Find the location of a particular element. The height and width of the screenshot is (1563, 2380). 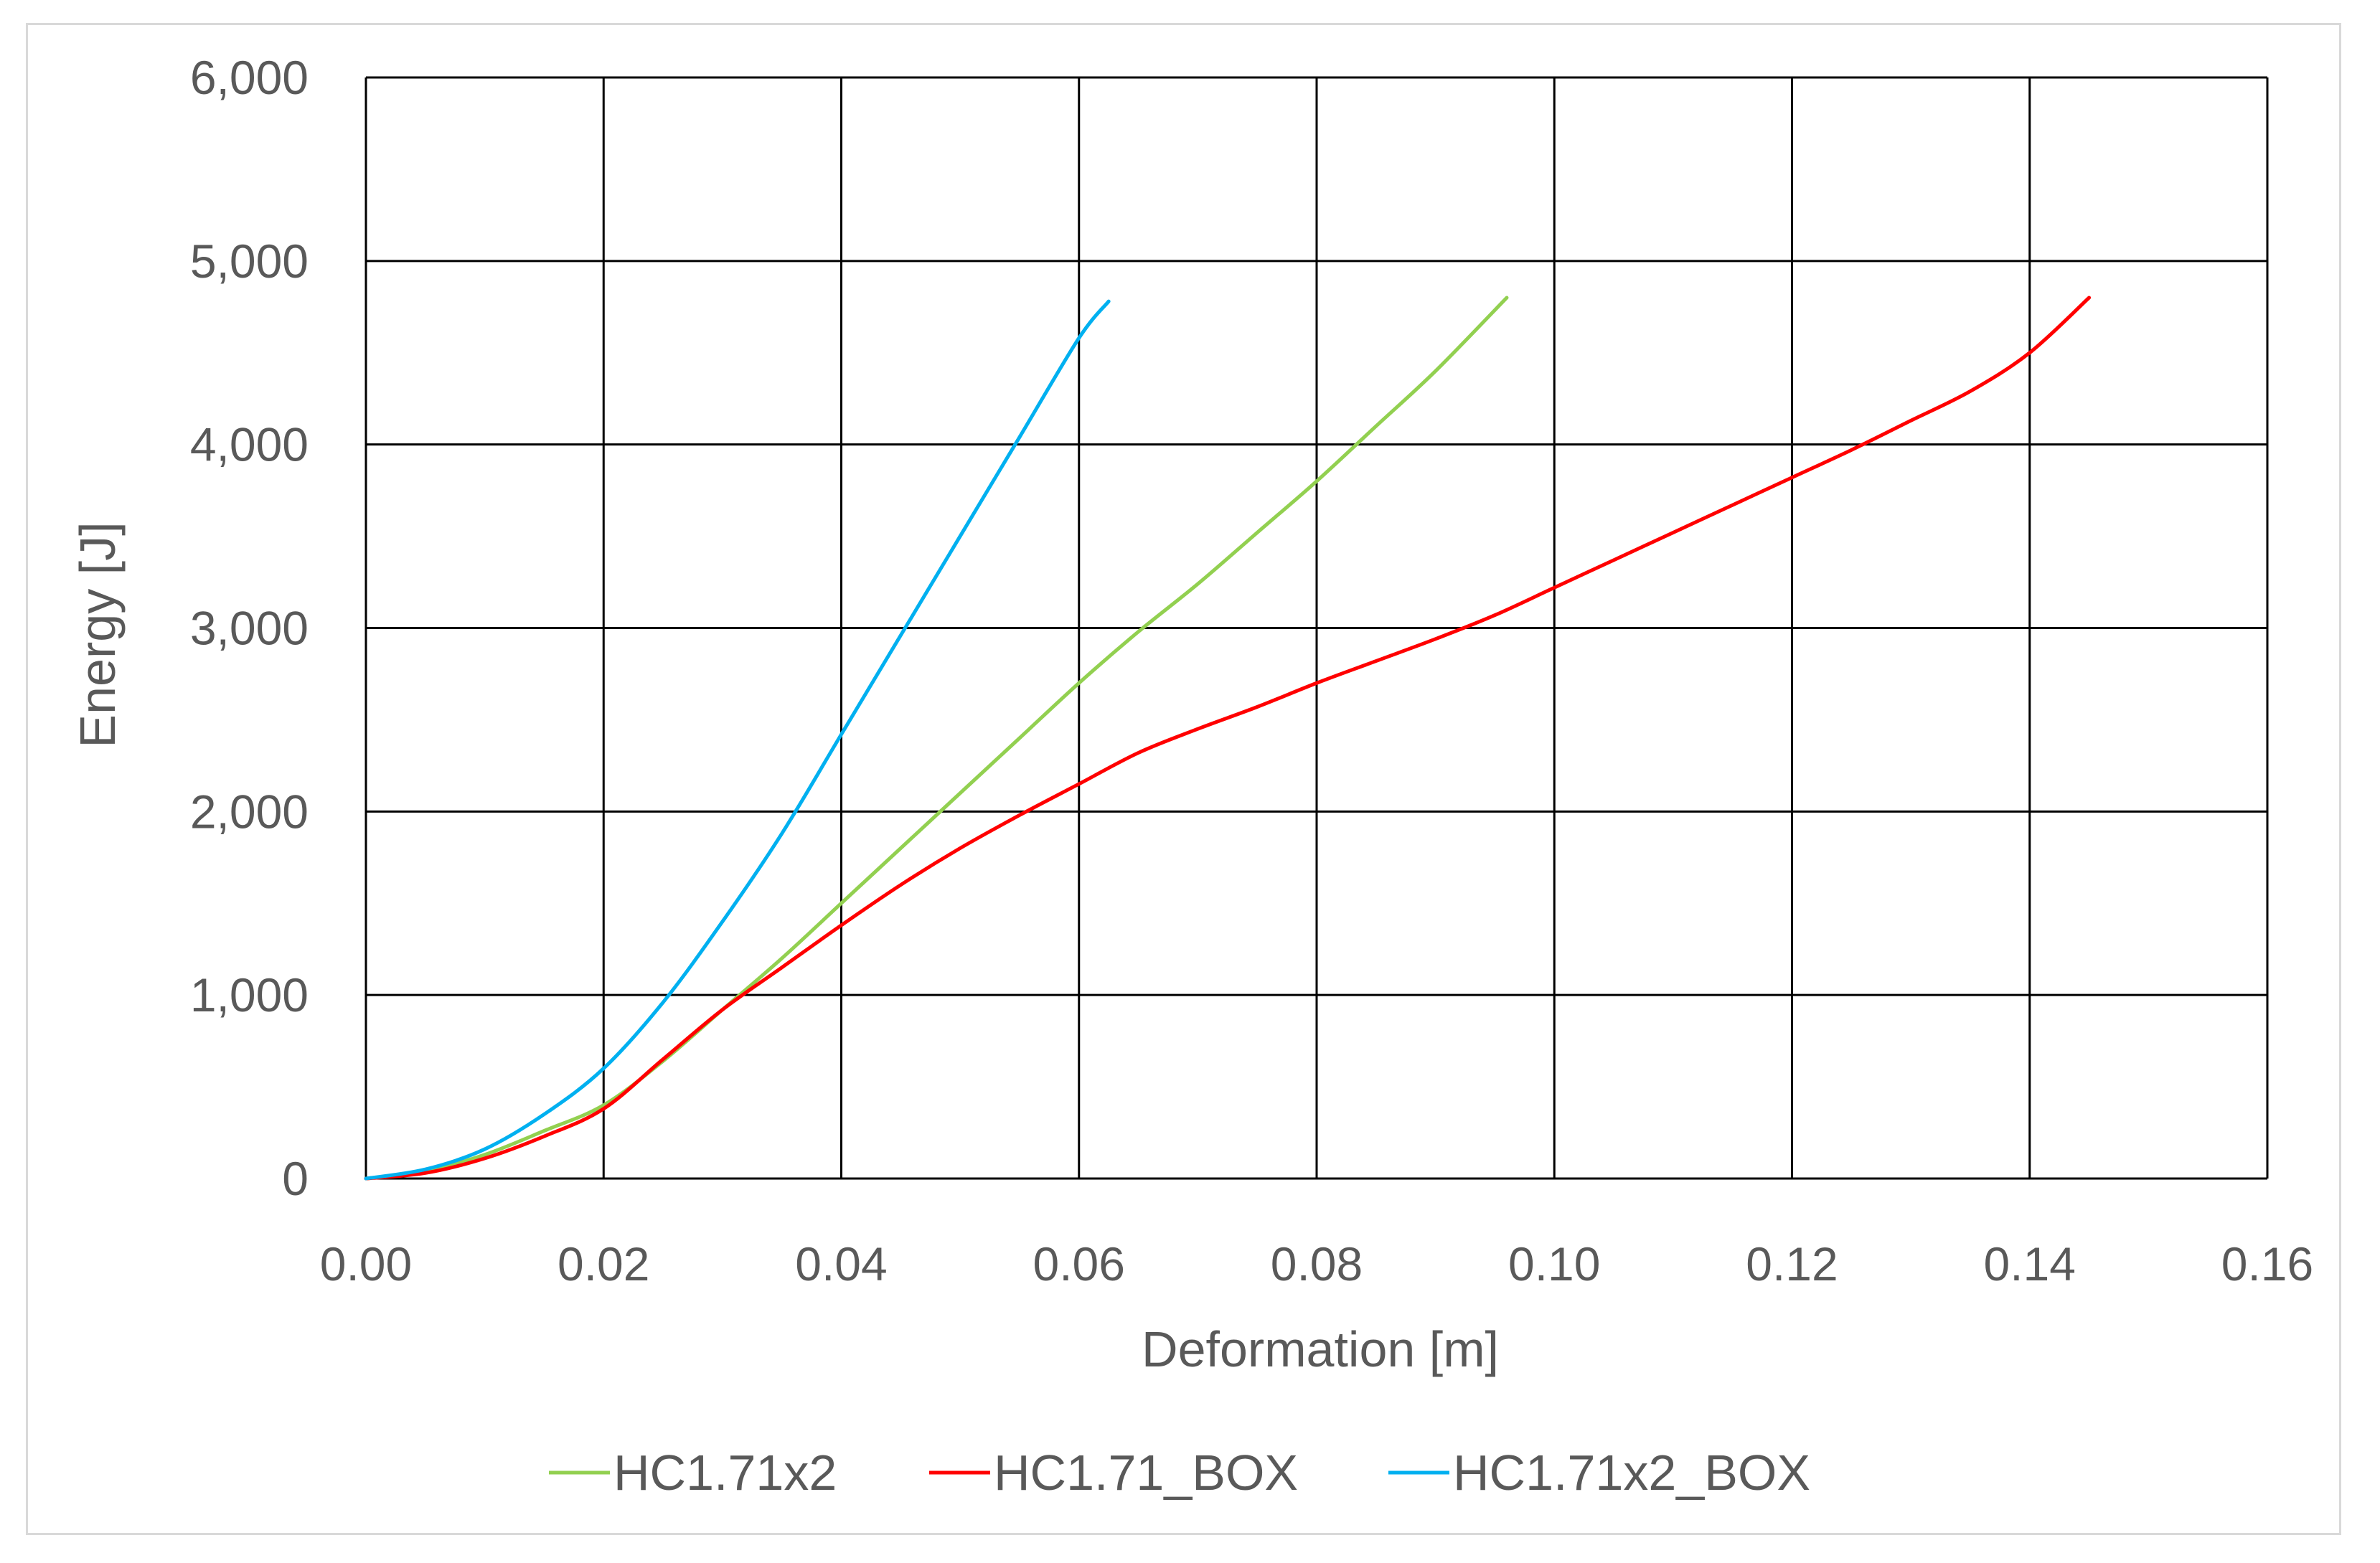

y-tick-label: 1,000 is located at coordinates (249, 994).